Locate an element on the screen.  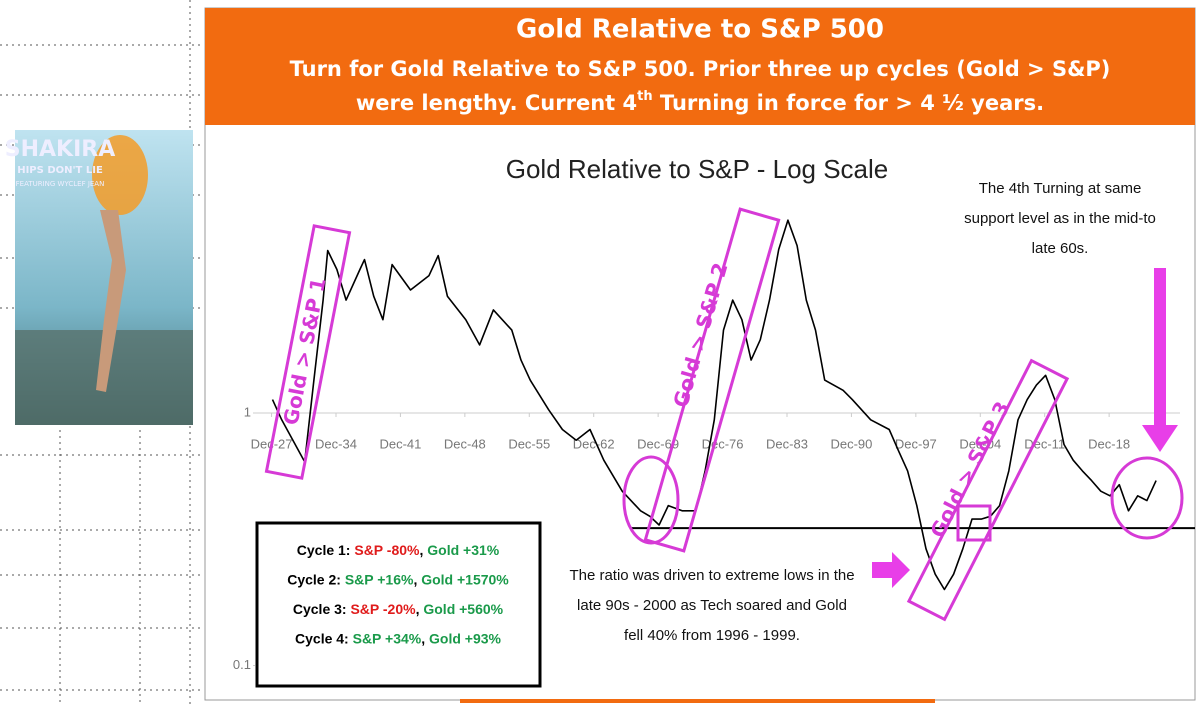
note-text: fell 40% from 1996 - 1999. is located at coordinates (712, 635).